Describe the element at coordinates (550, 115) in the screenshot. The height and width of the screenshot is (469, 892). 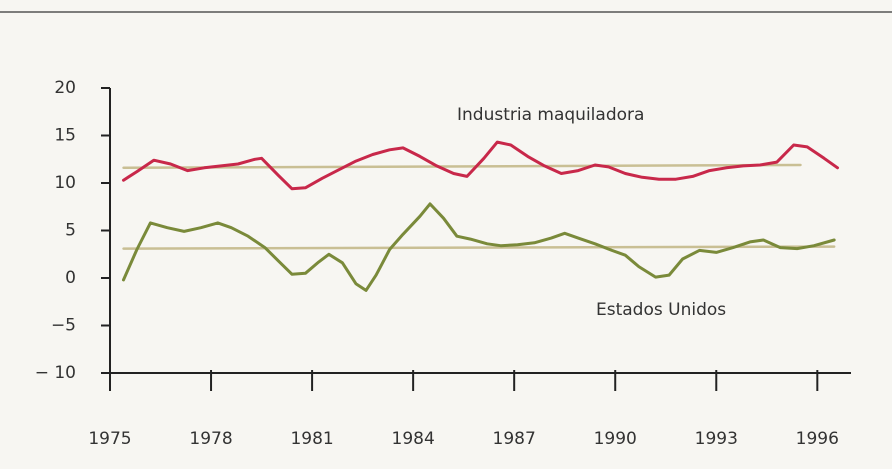
I see `annotation: Industria maquiladora` at that location.